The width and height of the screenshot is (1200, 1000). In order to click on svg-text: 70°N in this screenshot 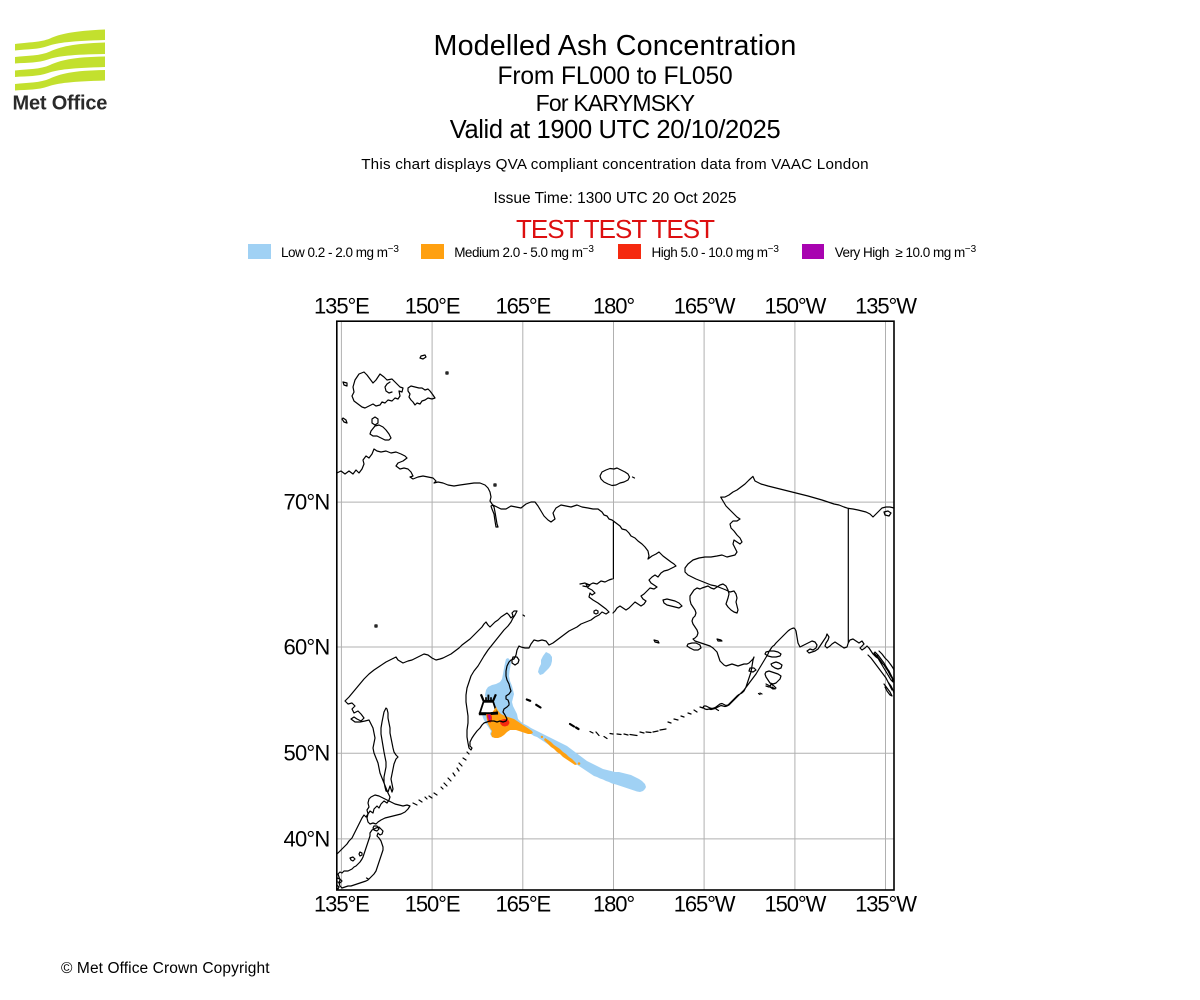, I will do `click(307, 502)`.